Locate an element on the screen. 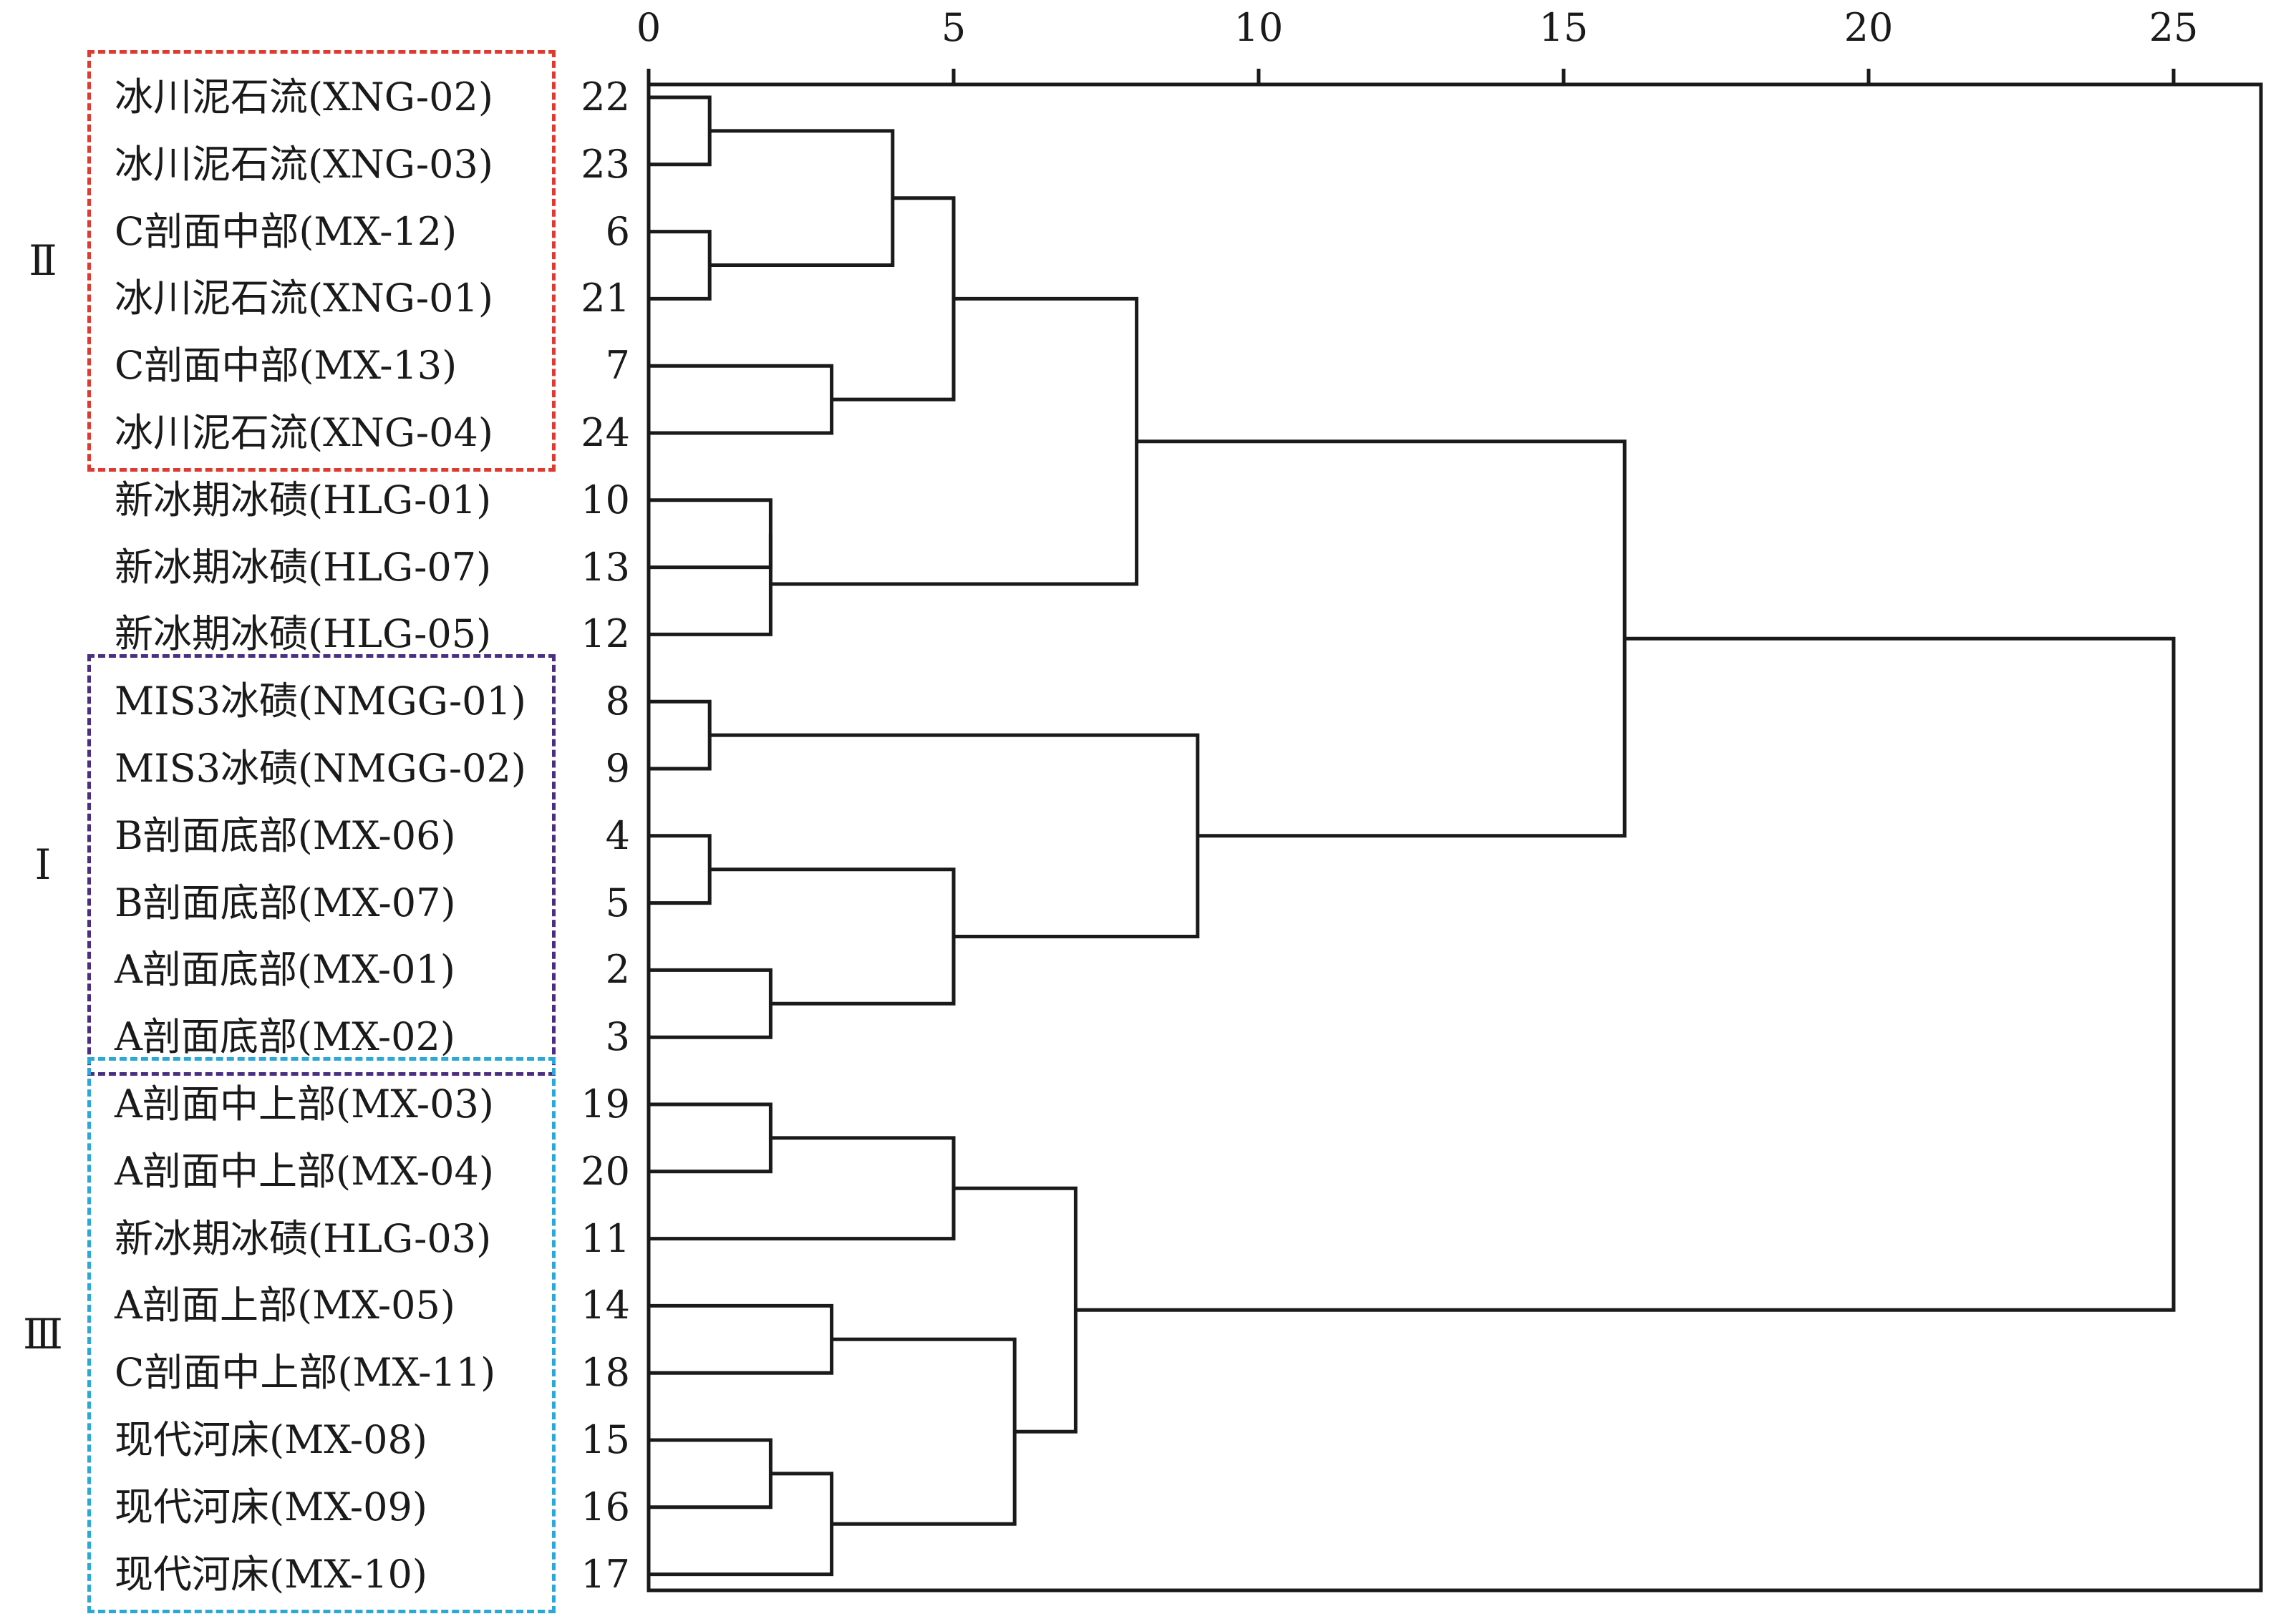 The image size is (2281, 1624). leaf-name: MIS3冰碛(NMGG-02) is located at coordinates (320, 768).